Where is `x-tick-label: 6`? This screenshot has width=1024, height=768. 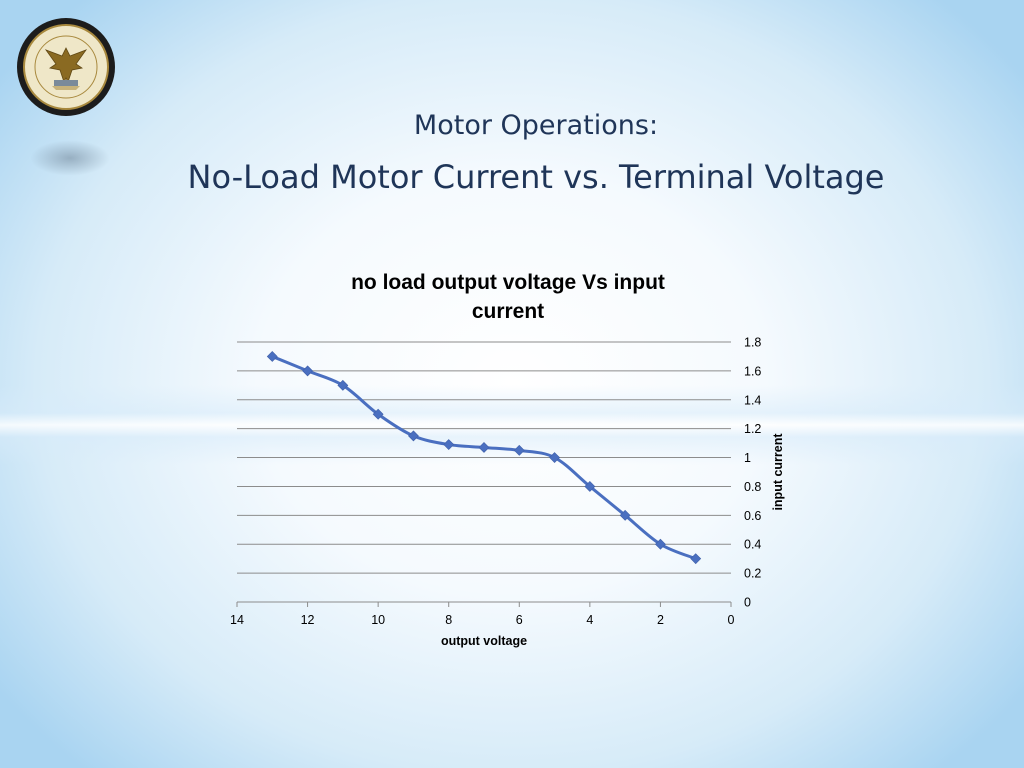
x-tick-label: 6 is located at coordinates (519, 620).